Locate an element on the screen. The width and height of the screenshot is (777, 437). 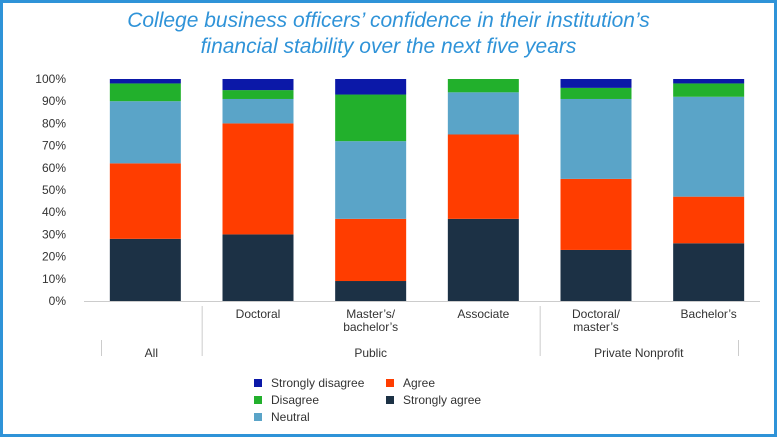
legend-item-agree: Agree is located at coordinates (410, 383).